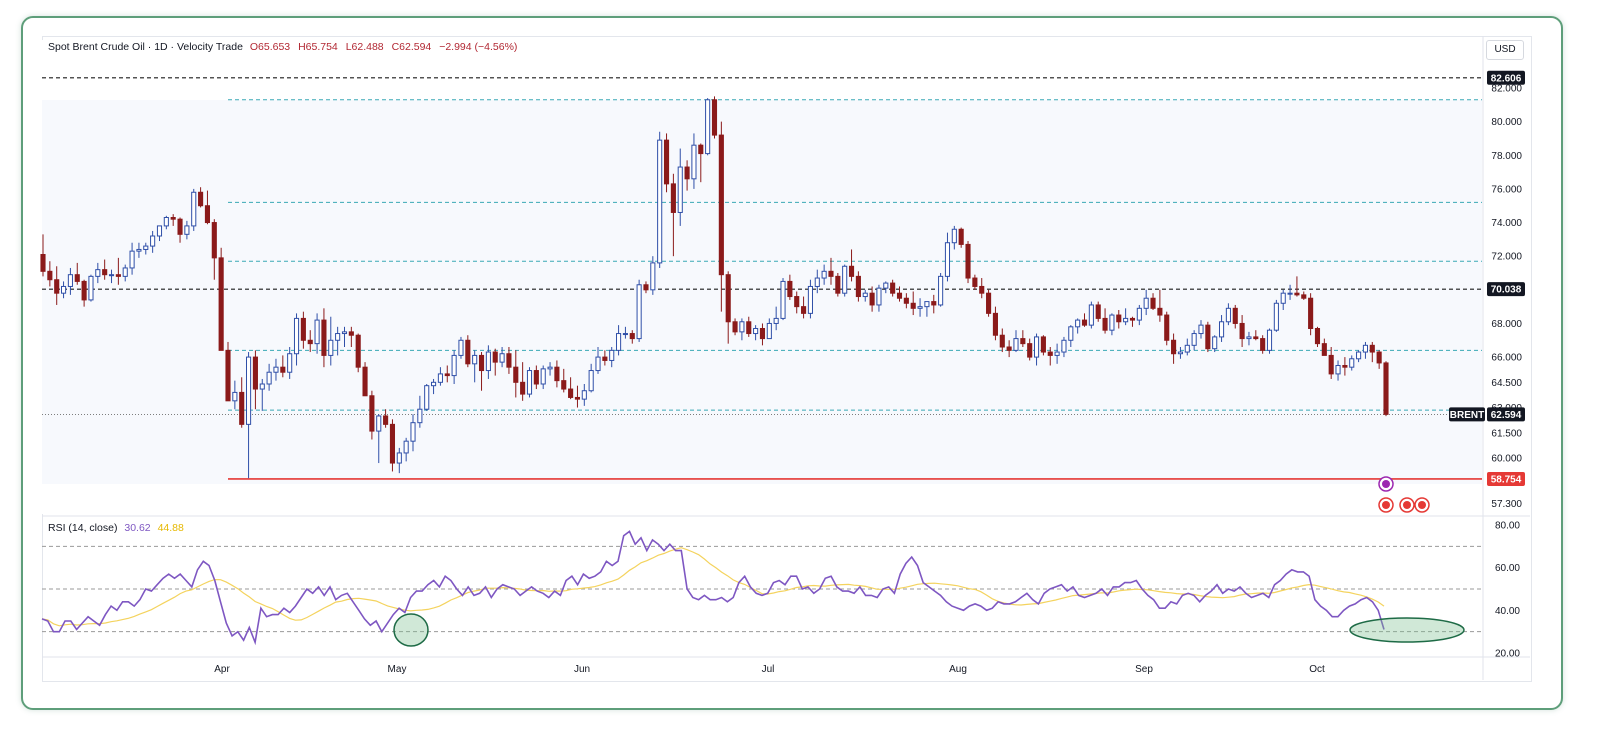 This screenshot has width=1600, height=729. What do you see at coordinates (713, 587) in the screenshot?
I see `rsi-ma-line` at bounding box center [713, 587].